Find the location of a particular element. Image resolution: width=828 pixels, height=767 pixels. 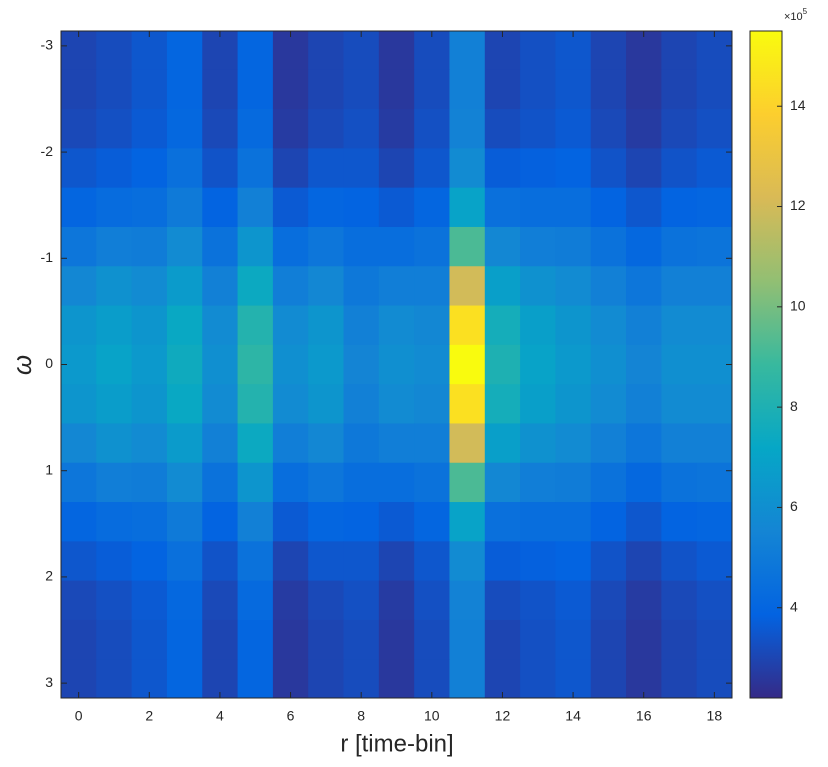

colorbar-multiplier: ×10⁵ is located at coordinates (796, 15).